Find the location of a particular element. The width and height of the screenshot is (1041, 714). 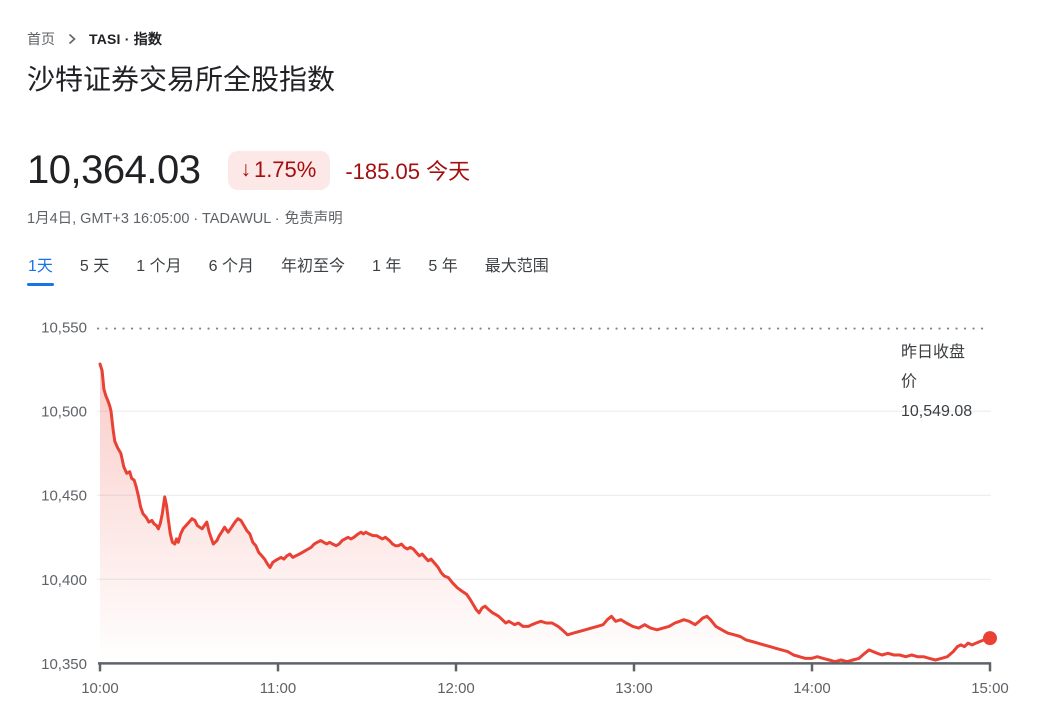

quote-timestamp: 1月4日, GMT+3 16:05:00 · TADAWUL · is located at coordinates (153, 219).